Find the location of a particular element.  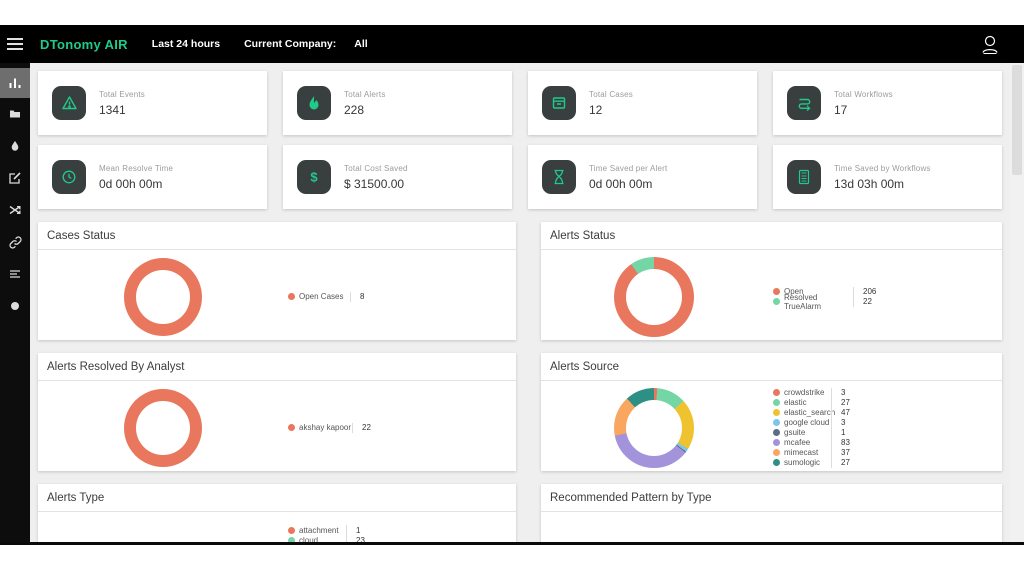

chart-title: Alerts Resolved By Analyst is located at coordinates (277, 367).